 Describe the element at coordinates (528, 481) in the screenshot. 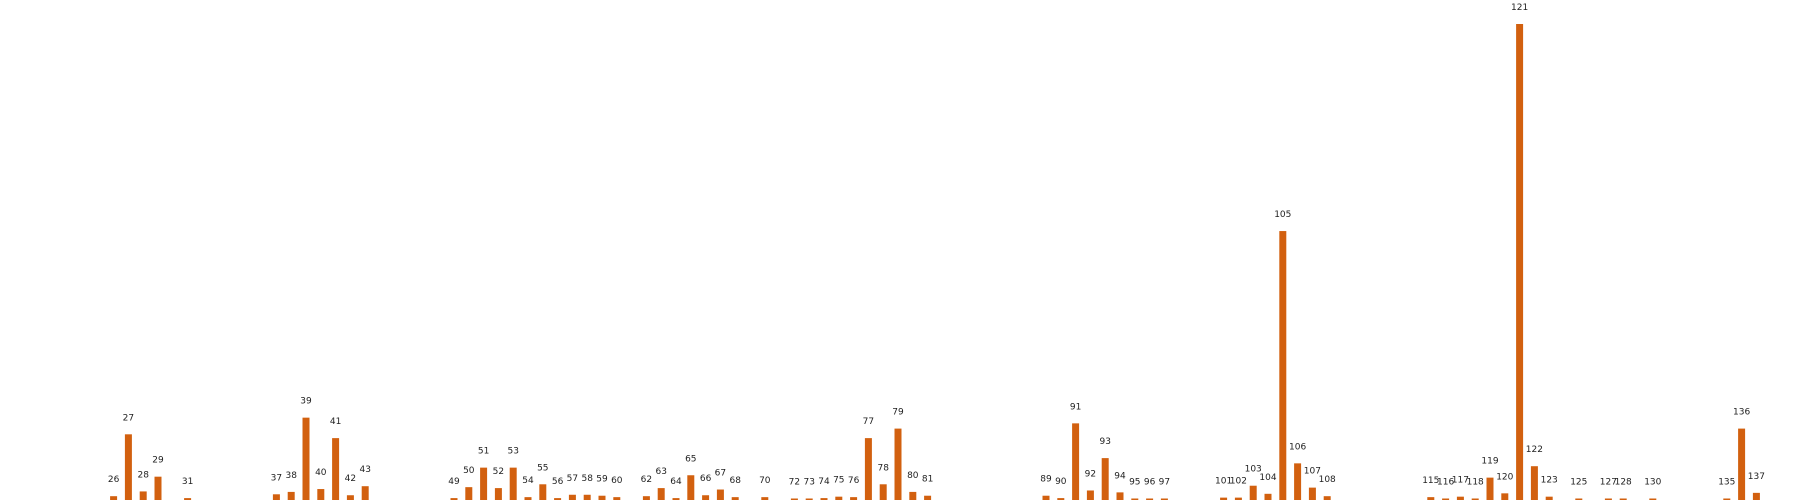

I see `bar-label-54: 54` at that location.